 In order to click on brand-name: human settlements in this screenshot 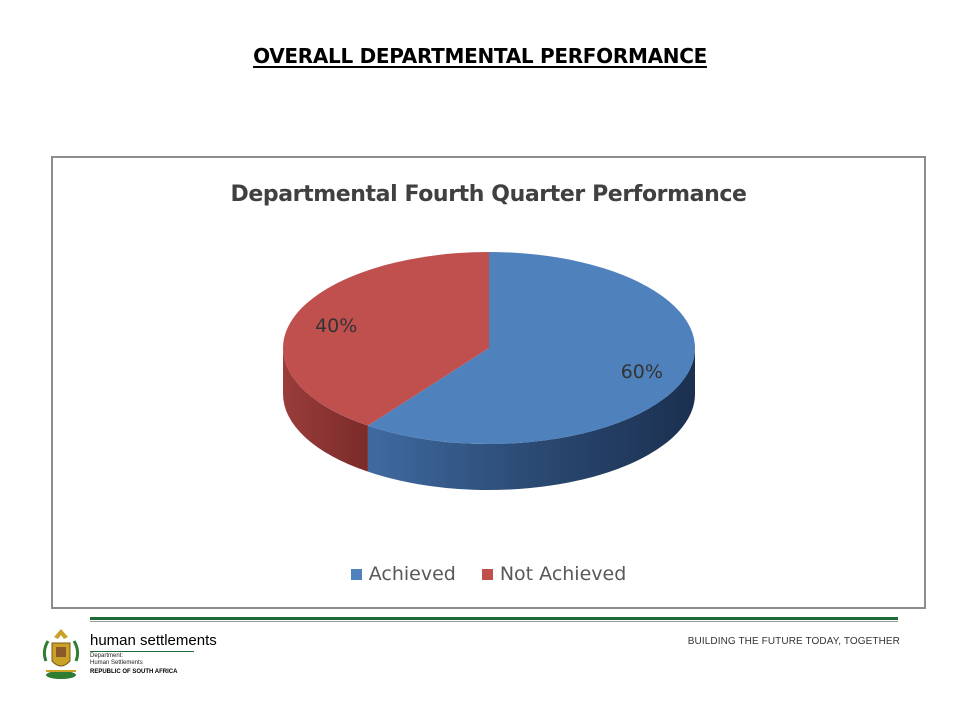, I will do `click(153, 640)`.